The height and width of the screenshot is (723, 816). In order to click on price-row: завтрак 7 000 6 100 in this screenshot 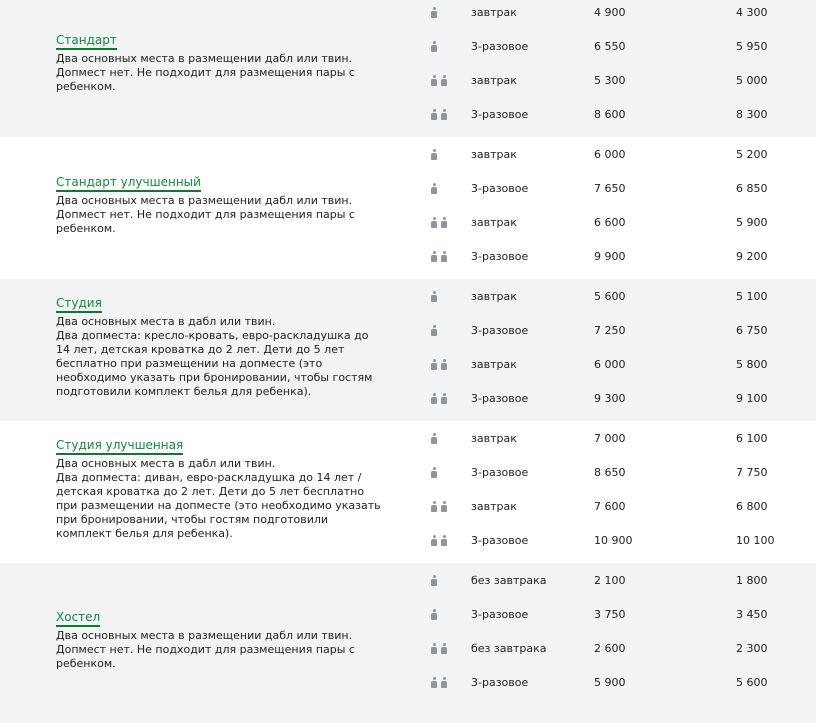, I will do `click(621, 438)`.